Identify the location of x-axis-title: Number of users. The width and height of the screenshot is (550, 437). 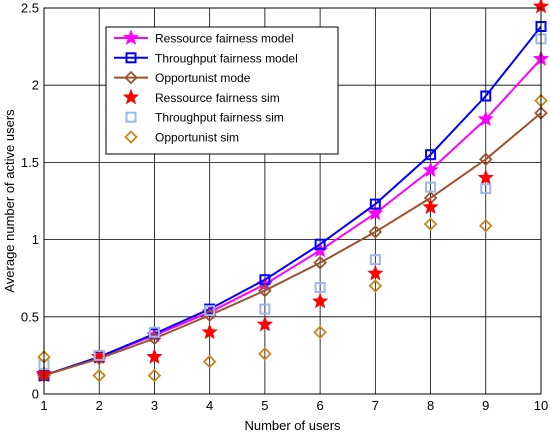
(292, 425).